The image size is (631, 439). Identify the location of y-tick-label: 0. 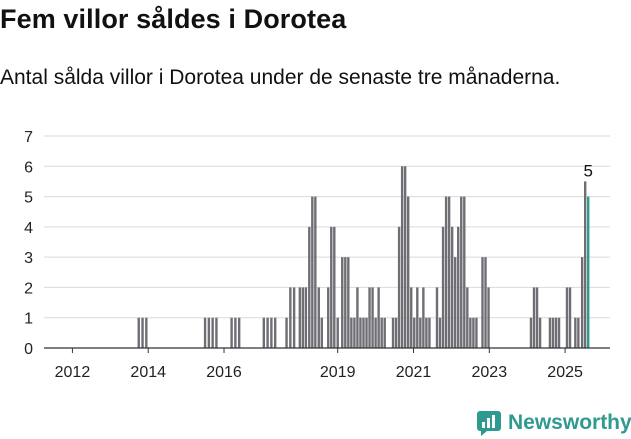
(28, 349).